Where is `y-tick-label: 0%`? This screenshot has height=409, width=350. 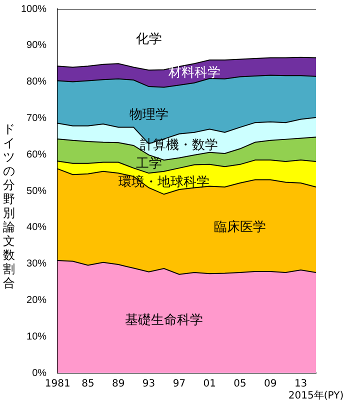 y-tick-label: 0% is located at coordinates (39, 373).